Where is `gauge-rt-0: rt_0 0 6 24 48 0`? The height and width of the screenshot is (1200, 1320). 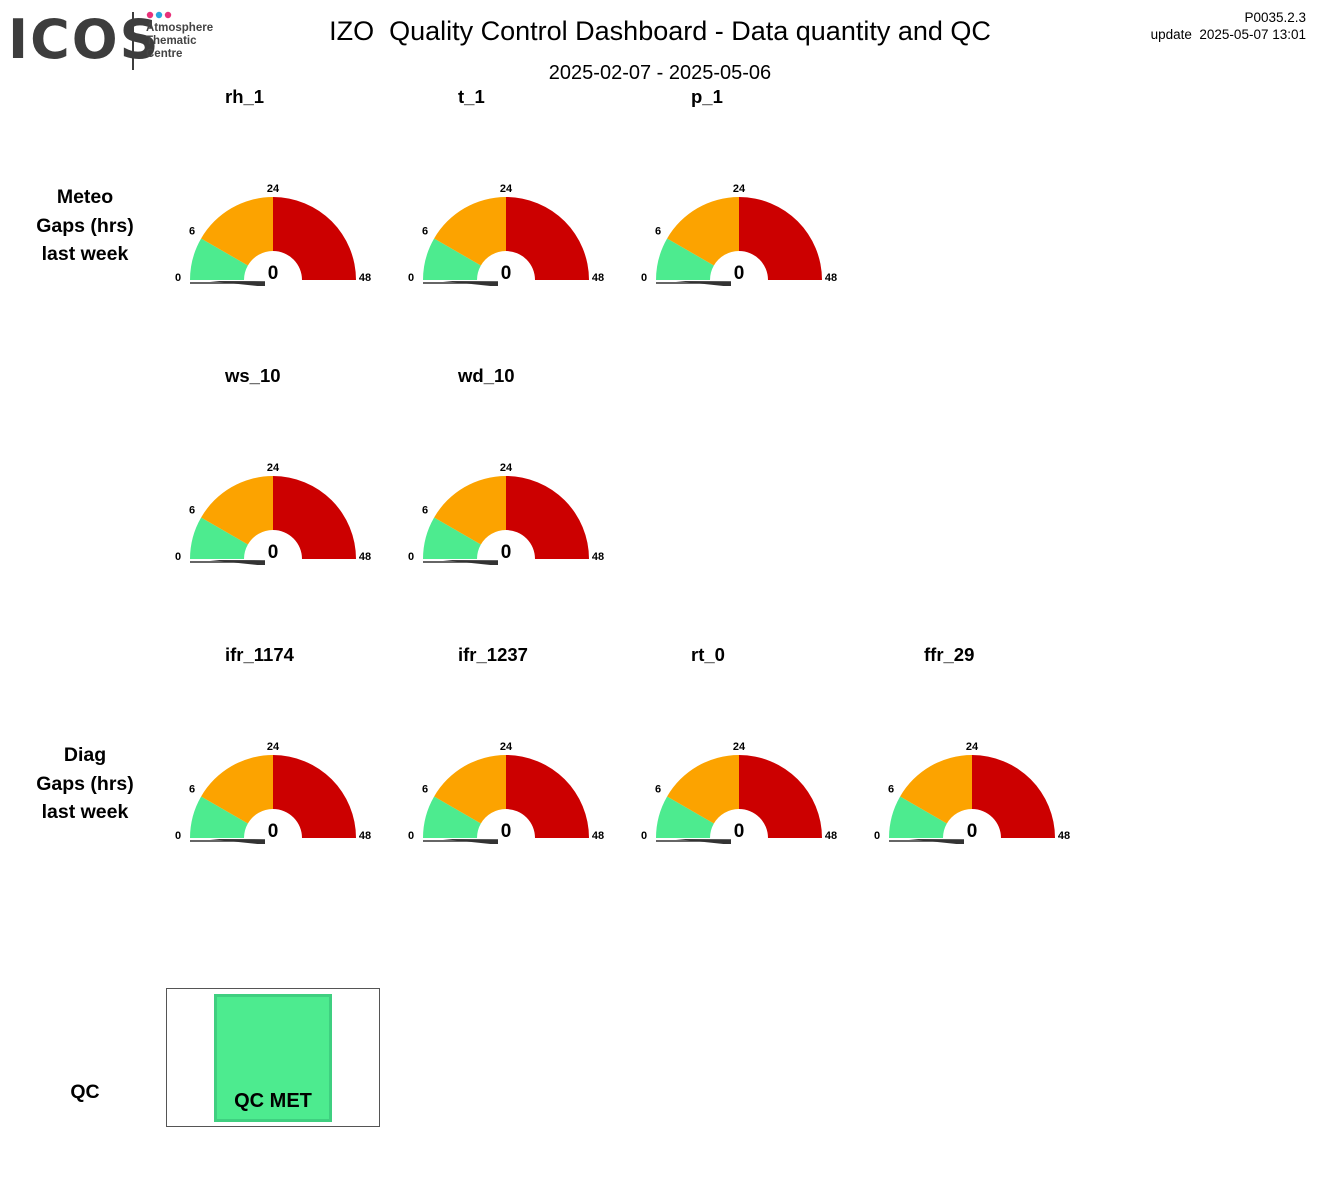 gauge-rt-0: rt_0 0 6 24 48 0 is located at coordinates (754, 744).